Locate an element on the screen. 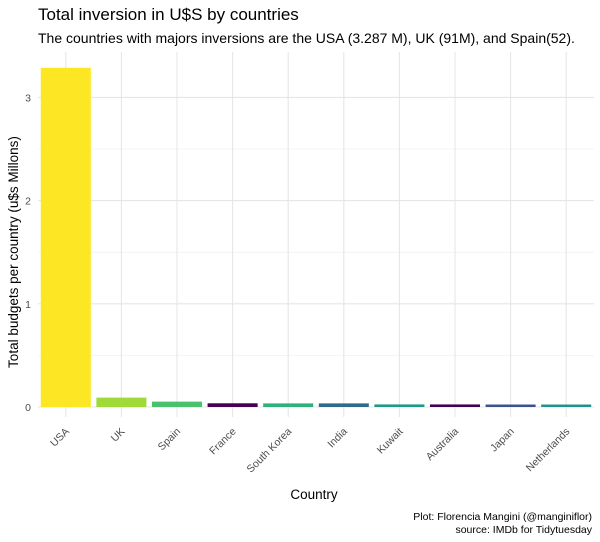  x-tick-label: Australia is located at coordinates (442, 444).